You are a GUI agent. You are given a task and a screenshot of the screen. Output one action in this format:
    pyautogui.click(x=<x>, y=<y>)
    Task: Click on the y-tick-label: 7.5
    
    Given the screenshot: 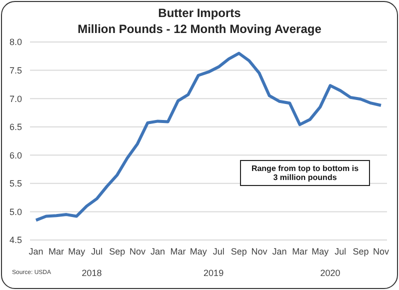 What is the action you would take?
    pyautogui.click(x=15, y=70)
    